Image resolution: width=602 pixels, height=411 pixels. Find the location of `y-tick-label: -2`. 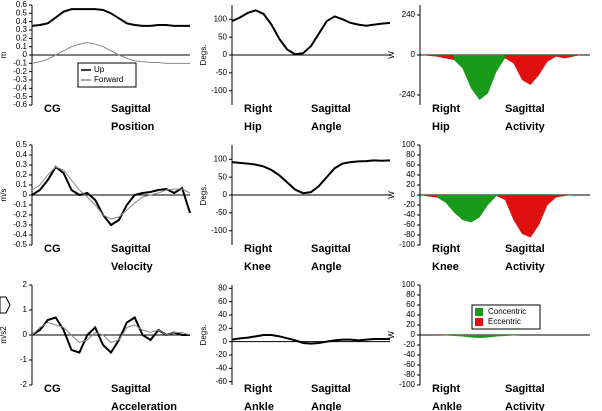

y-tick-label: -2 is located at coordinates (24, 384).